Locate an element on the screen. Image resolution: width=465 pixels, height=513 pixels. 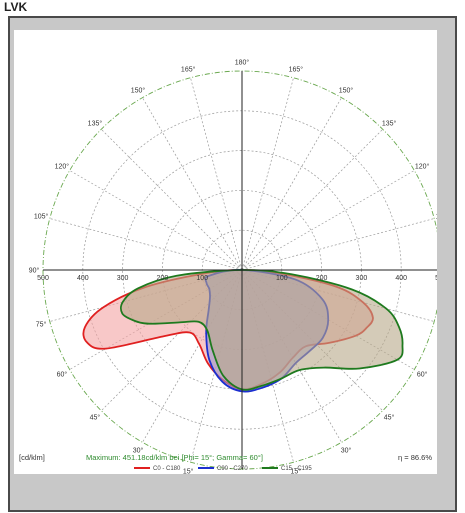
legend: C0 - C180 C90 - C270 C15 - C195 is located at coordinates (223, 469).